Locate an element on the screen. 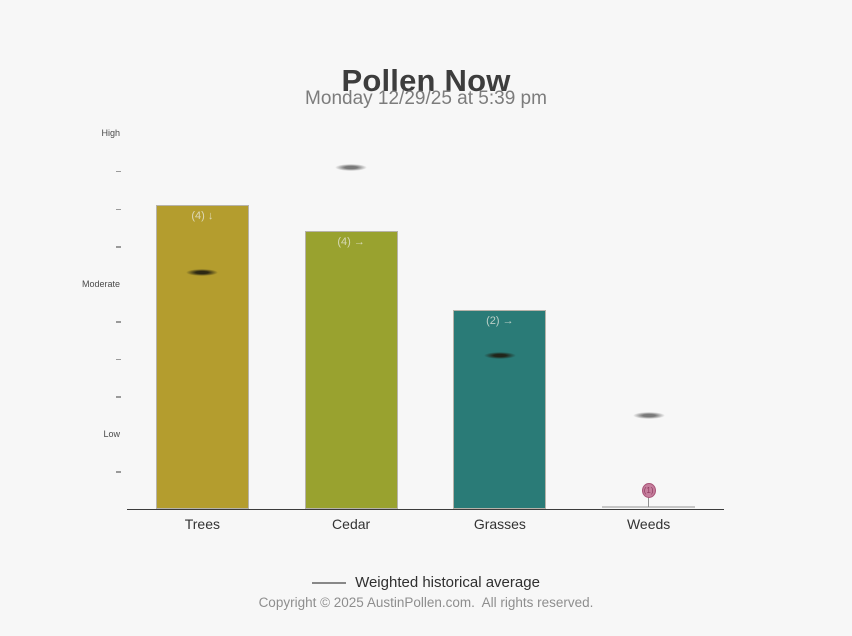 The image size is (852, 636). y-axis-label-low: Low is located at coordinates (111, 433).